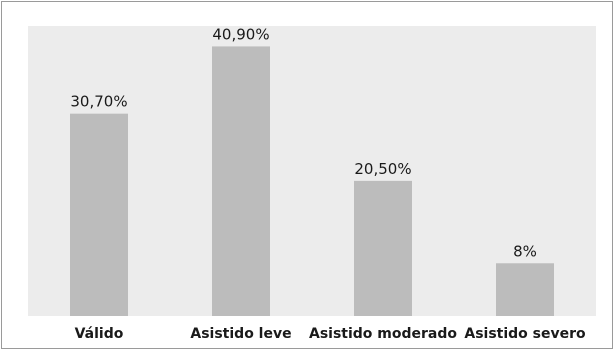  Describe the element at coordinates (525, 289) in the screenshot. I see `bar-asistido-severo` at that location.